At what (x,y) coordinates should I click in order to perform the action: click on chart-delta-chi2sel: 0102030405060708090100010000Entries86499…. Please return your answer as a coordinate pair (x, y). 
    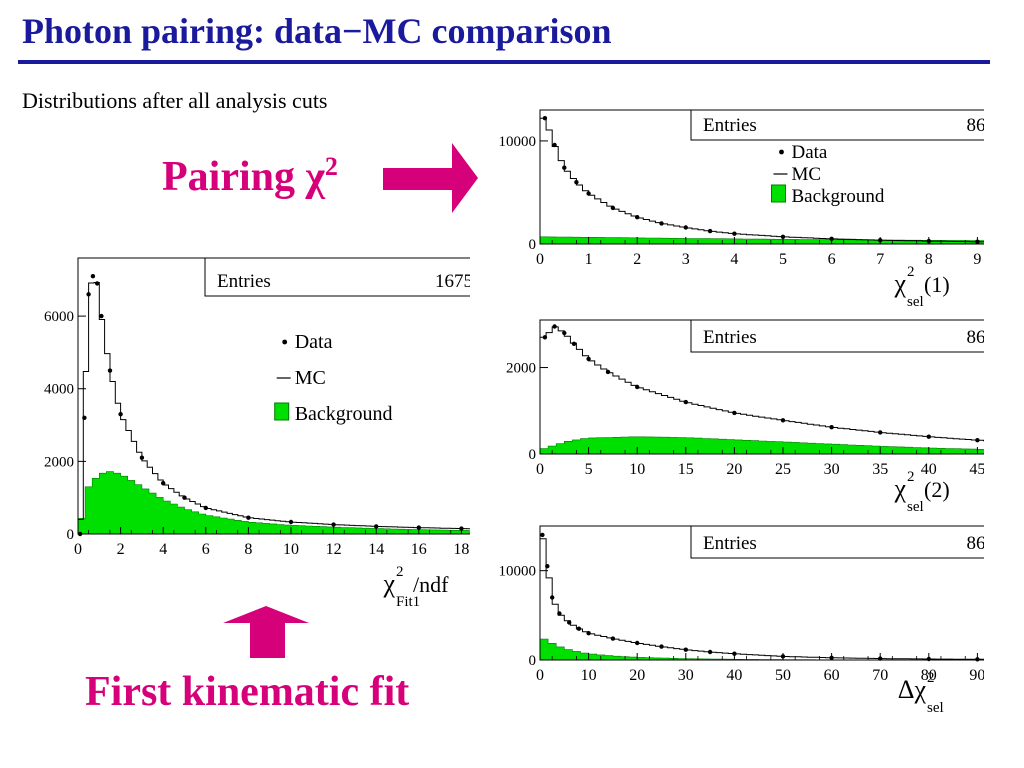
    Looking at the image, I should click on (742, 620).